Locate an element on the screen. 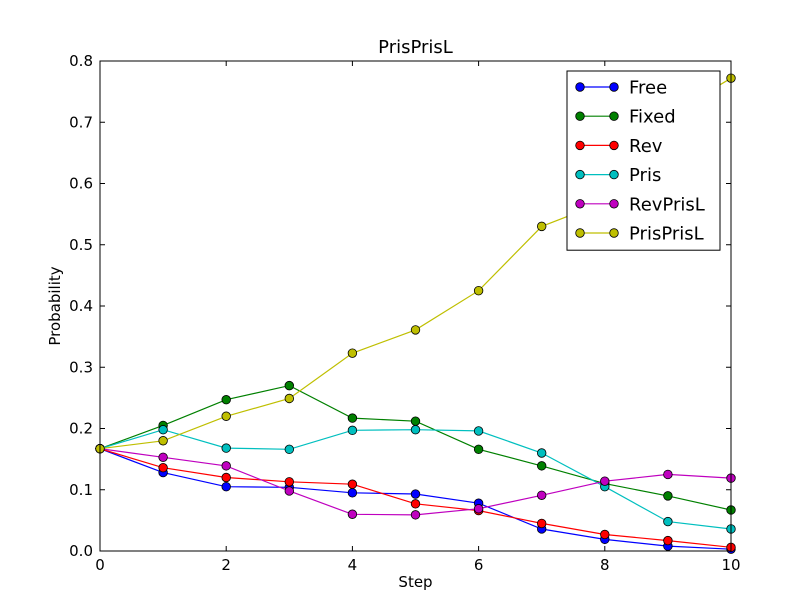 This screenshot has width=812, height=612. legend: Free Fixed Rev Pris RevPrisL PrisPrisL is located at coordinates (643, 160).